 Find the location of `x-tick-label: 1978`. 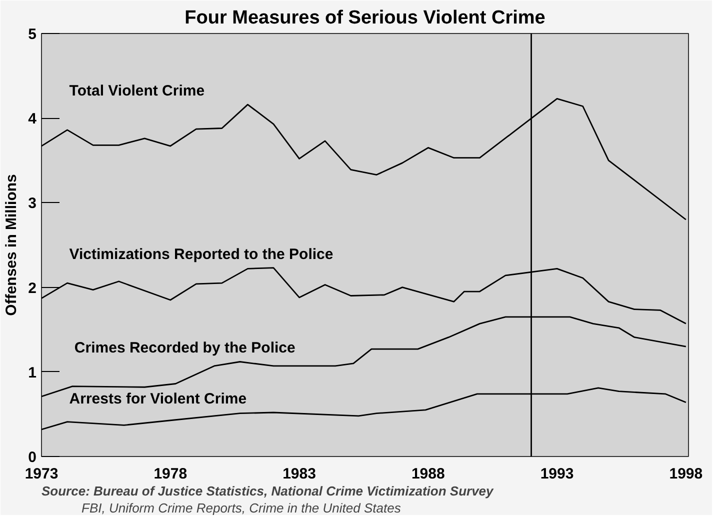

x-tick-label: 1978 is located at coordinates (171, 474).